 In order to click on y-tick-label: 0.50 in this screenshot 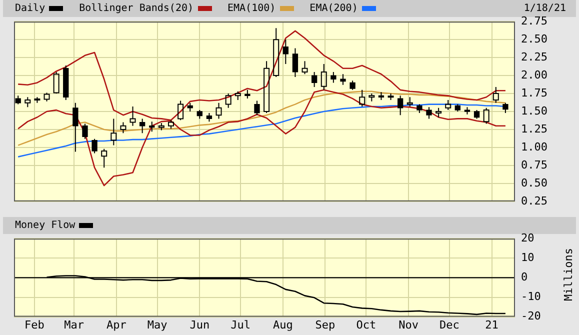, I will do `click(534, 183)`.